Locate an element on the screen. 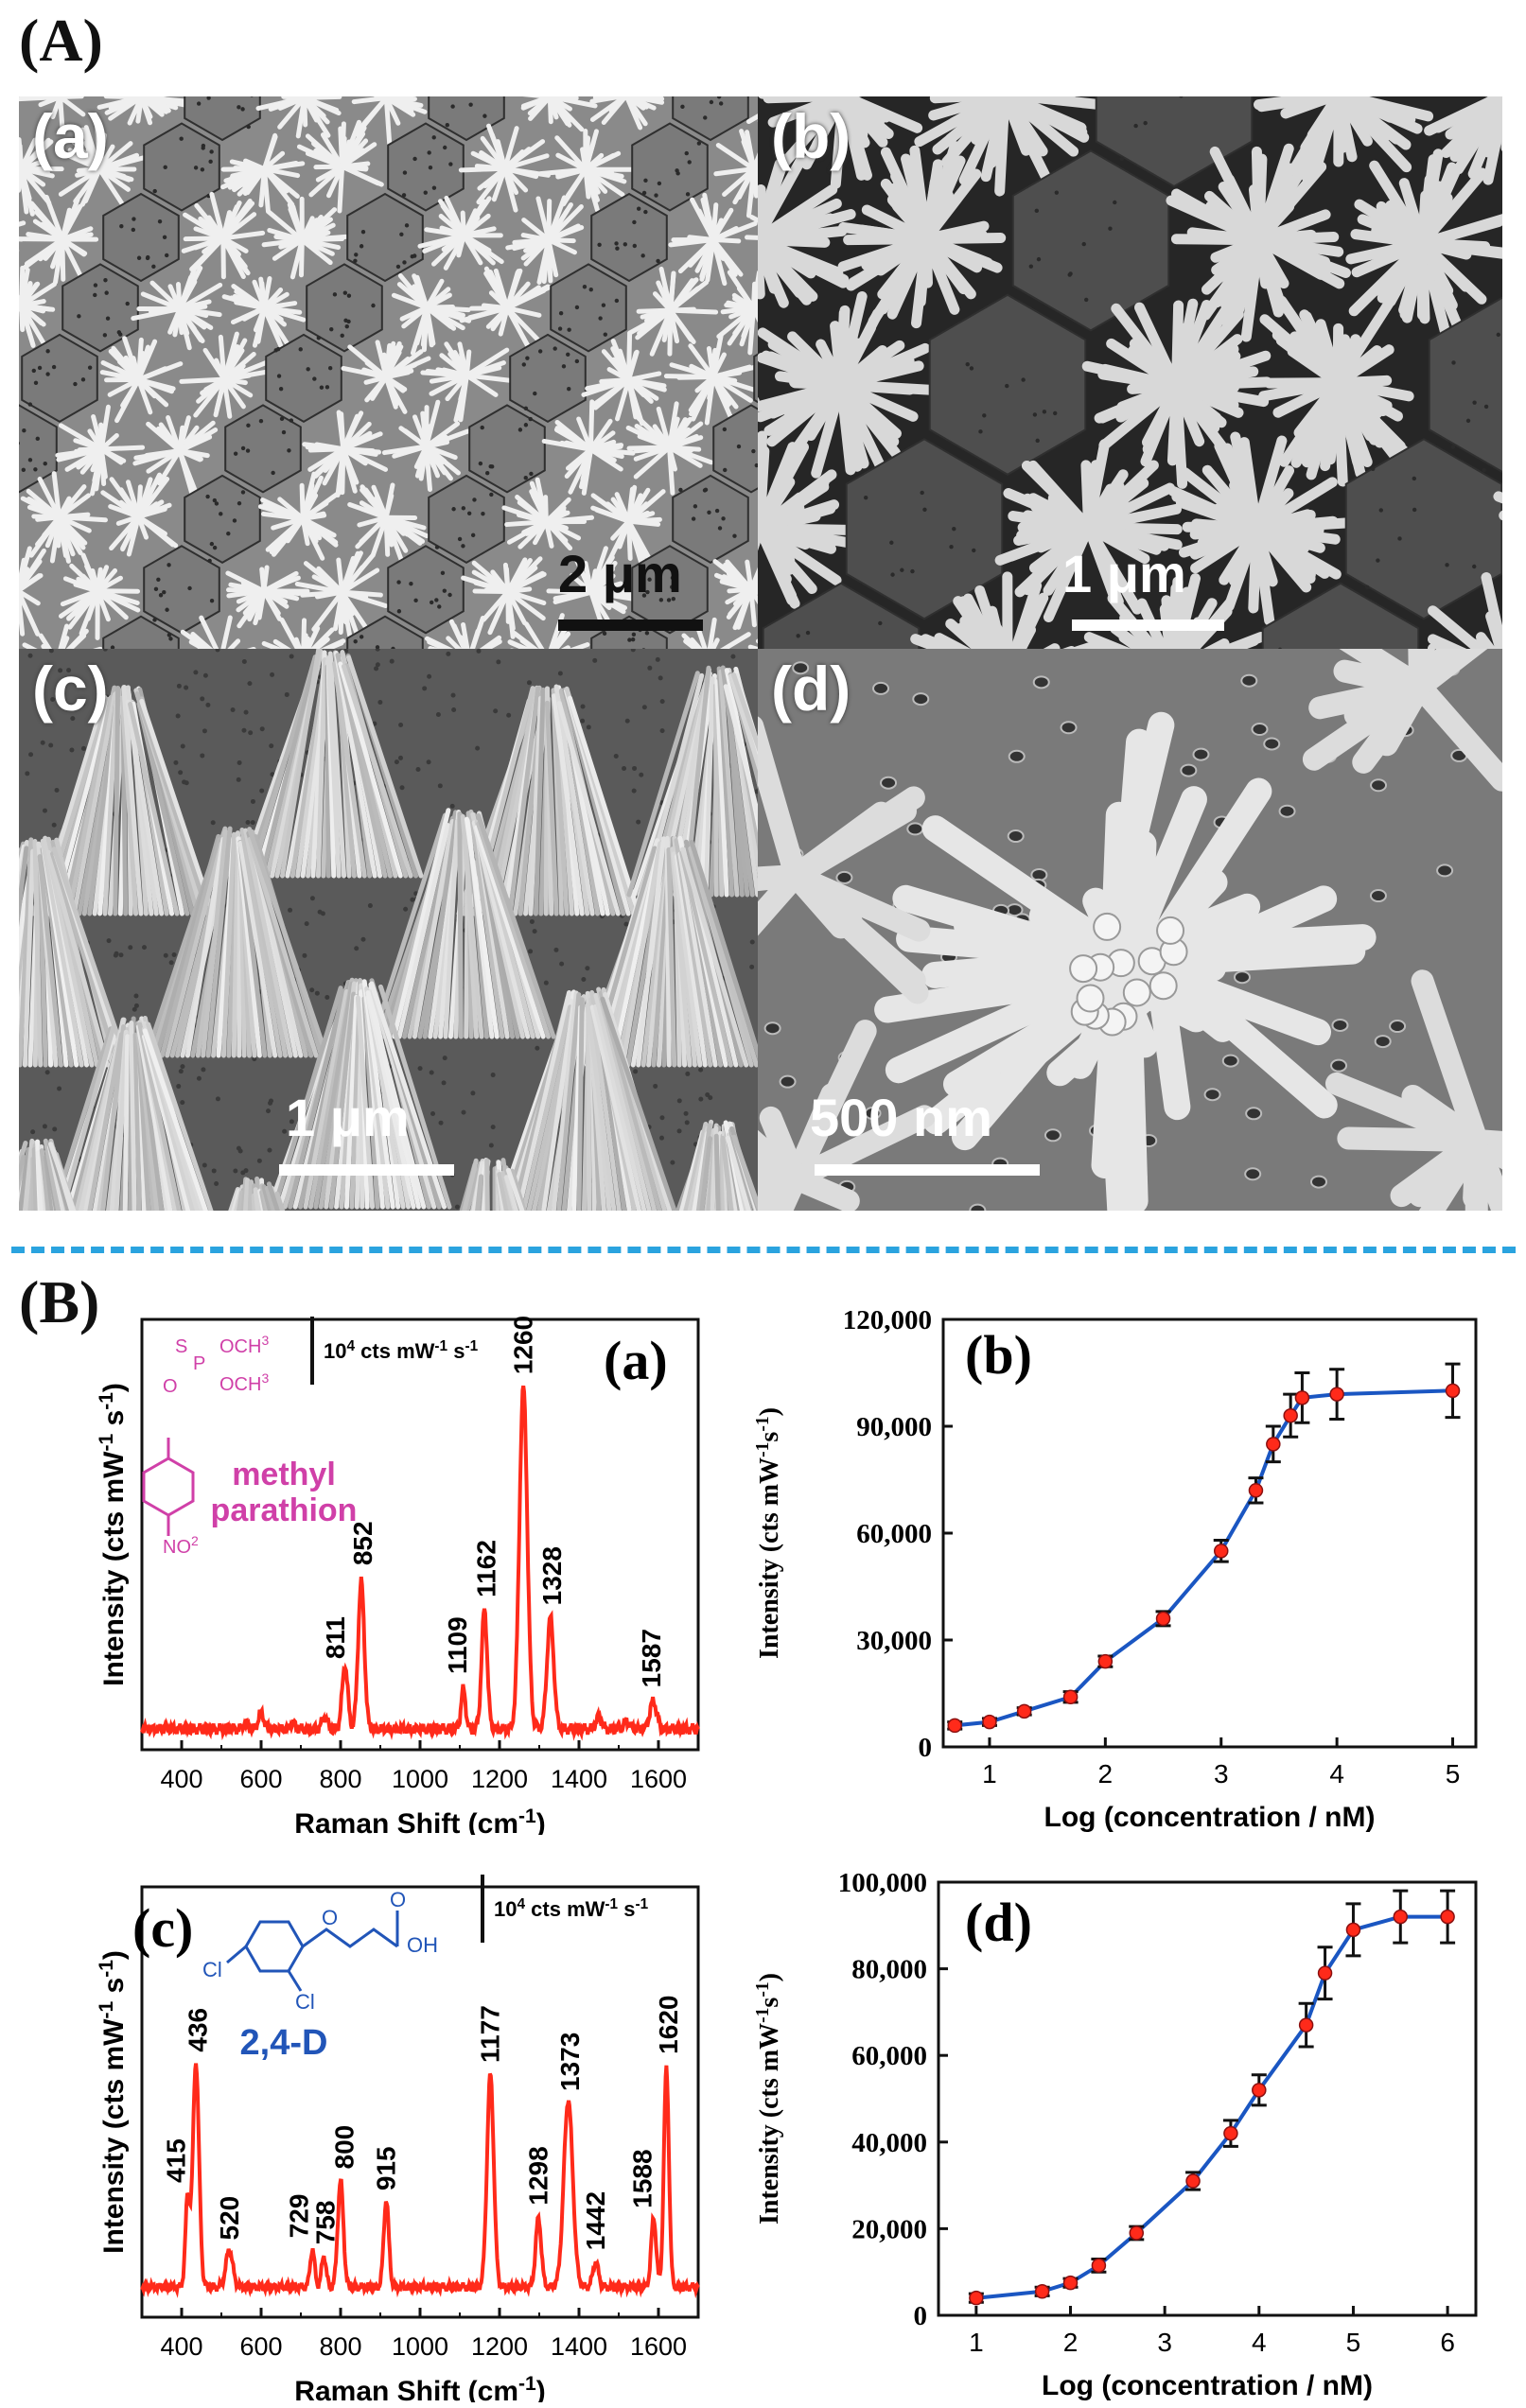  scale-label: 1 μm is located at coordinates (348, 1117).